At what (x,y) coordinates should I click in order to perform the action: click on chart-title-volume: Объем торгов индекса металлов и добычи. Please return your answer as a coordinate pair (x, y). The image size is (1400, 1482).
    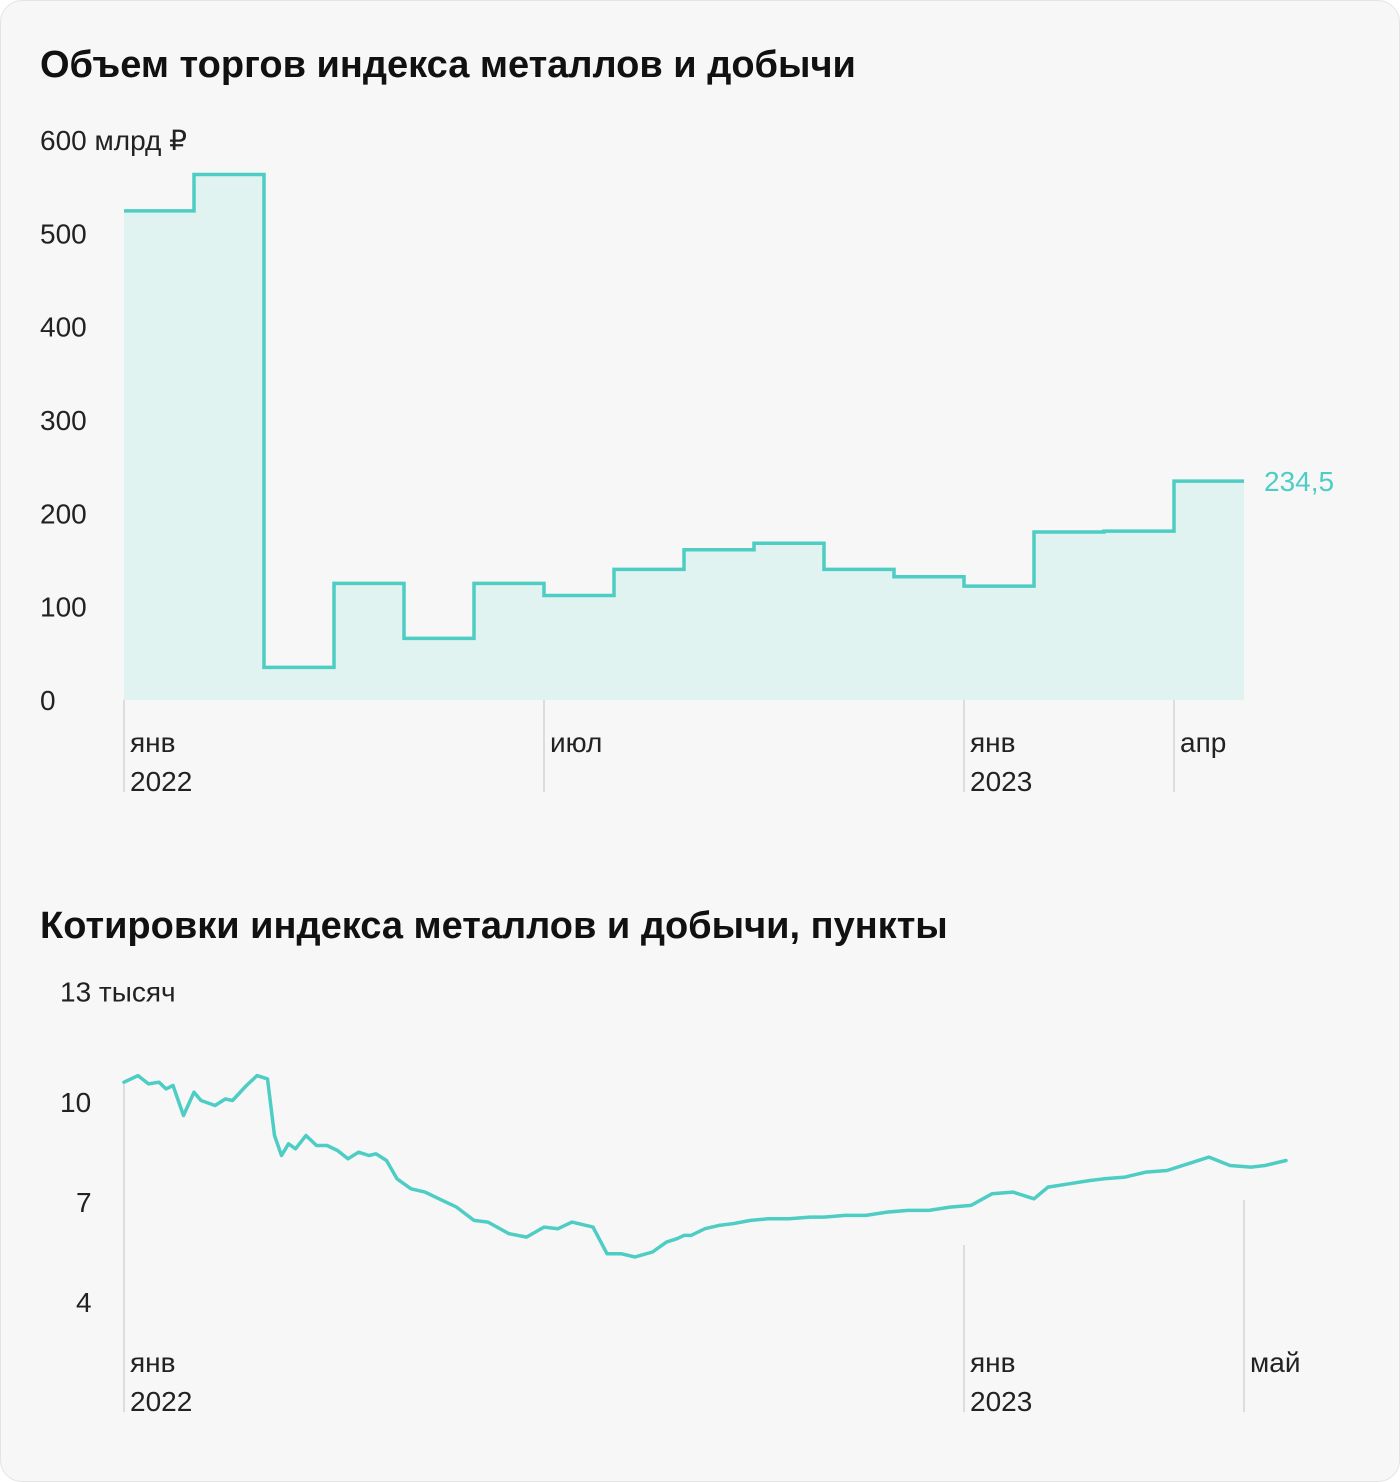
    Looking at the image, I should click on (448, 65).